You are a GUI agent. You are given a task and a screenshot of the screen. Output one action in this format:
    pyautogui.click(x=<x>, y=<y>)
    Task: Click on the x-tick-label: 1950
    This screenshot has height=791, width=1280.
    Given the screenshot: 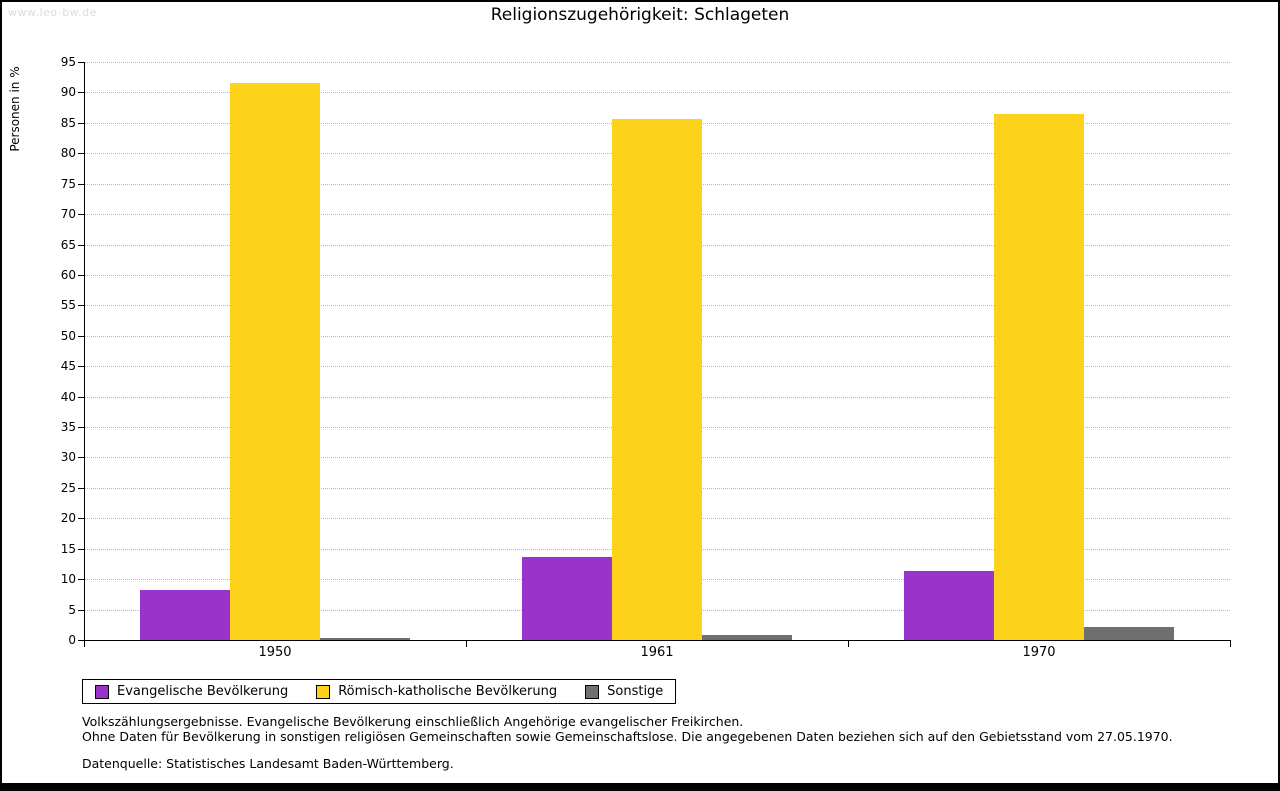 What is the action you would take?
    pyautogui.click(x=275, y=652)
    